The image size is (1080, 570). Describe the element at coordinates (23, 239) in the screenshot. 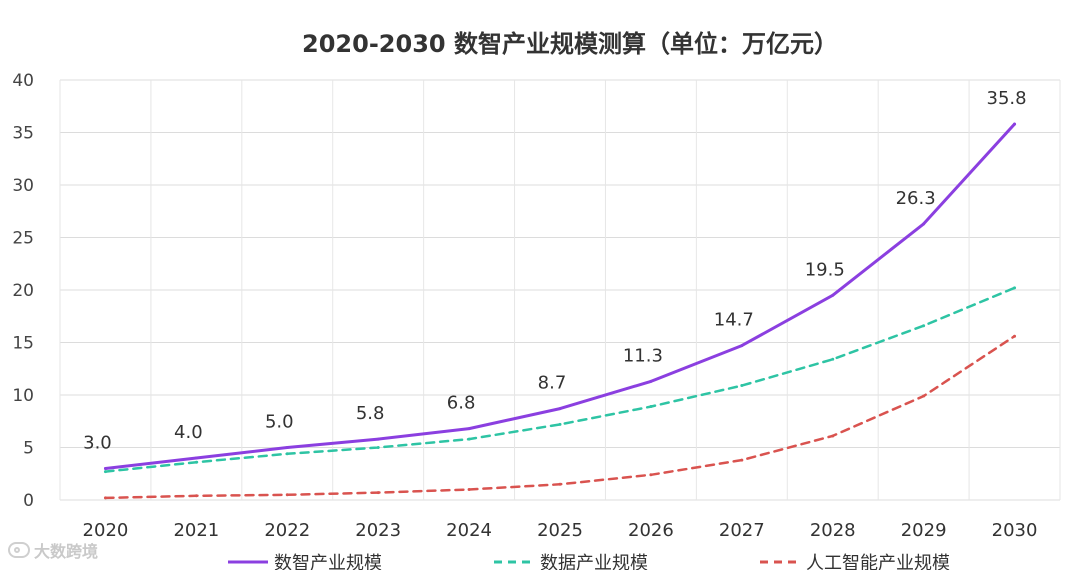

I see `y-tick-label: 25` at that location.